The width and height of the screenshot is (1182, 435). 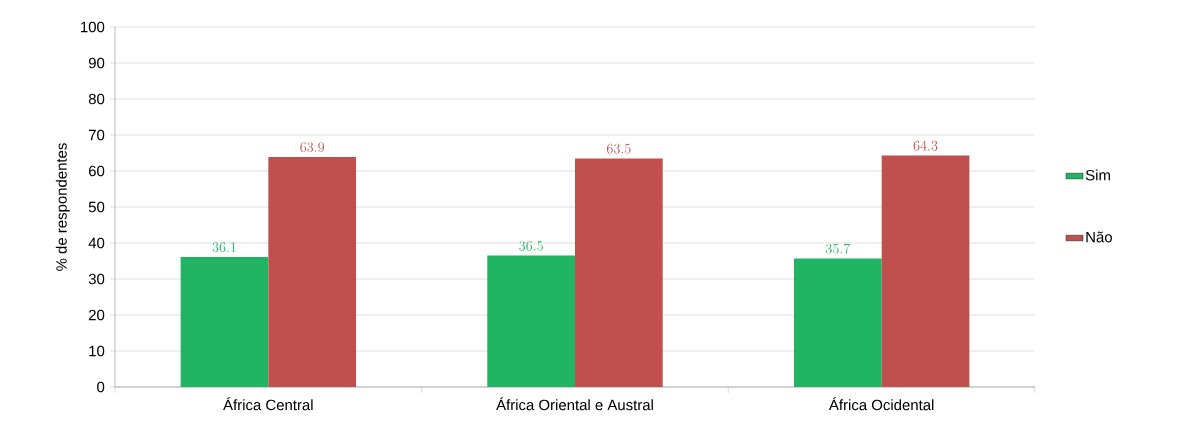 What do you see at coordinates (925, 145) in the screenshot?
I see `data-label: 64.3` at bounding box center [925, 145].